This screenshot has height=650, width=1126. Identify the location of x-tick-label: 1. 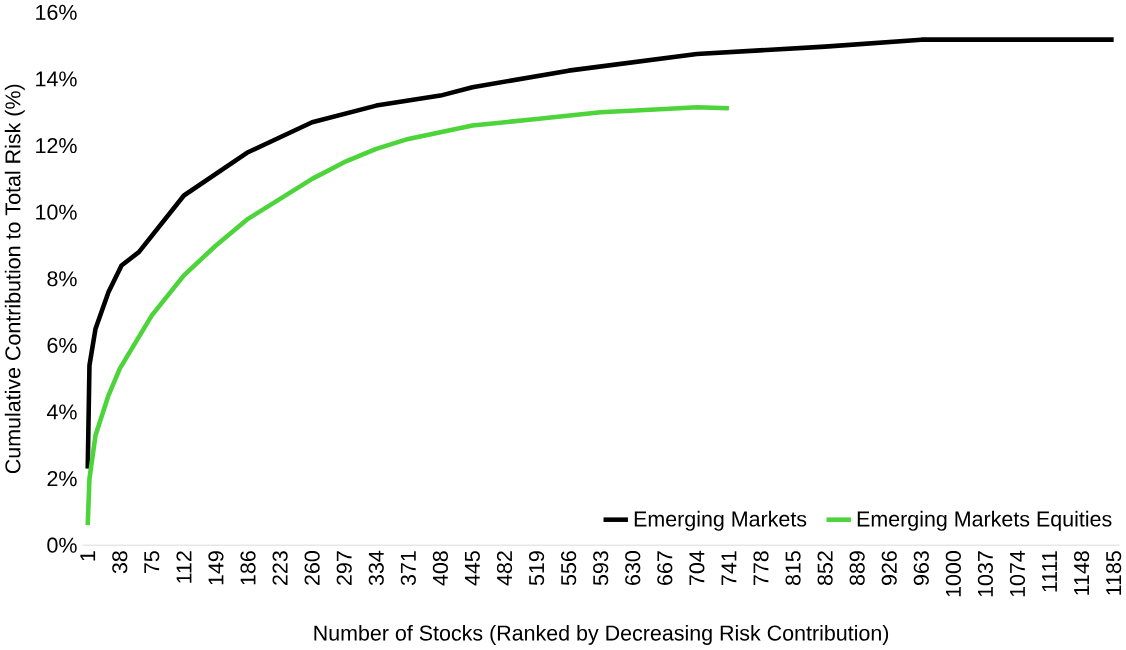
(88, 556).